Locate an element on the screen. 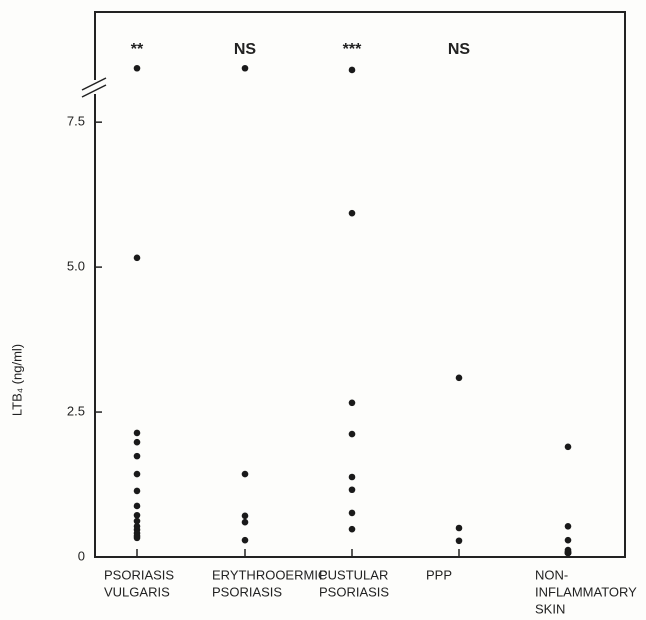 The width and height of the screenshot is (646, 620). x-tick-label: PUSTULAR is located at coordinates (353, 574).